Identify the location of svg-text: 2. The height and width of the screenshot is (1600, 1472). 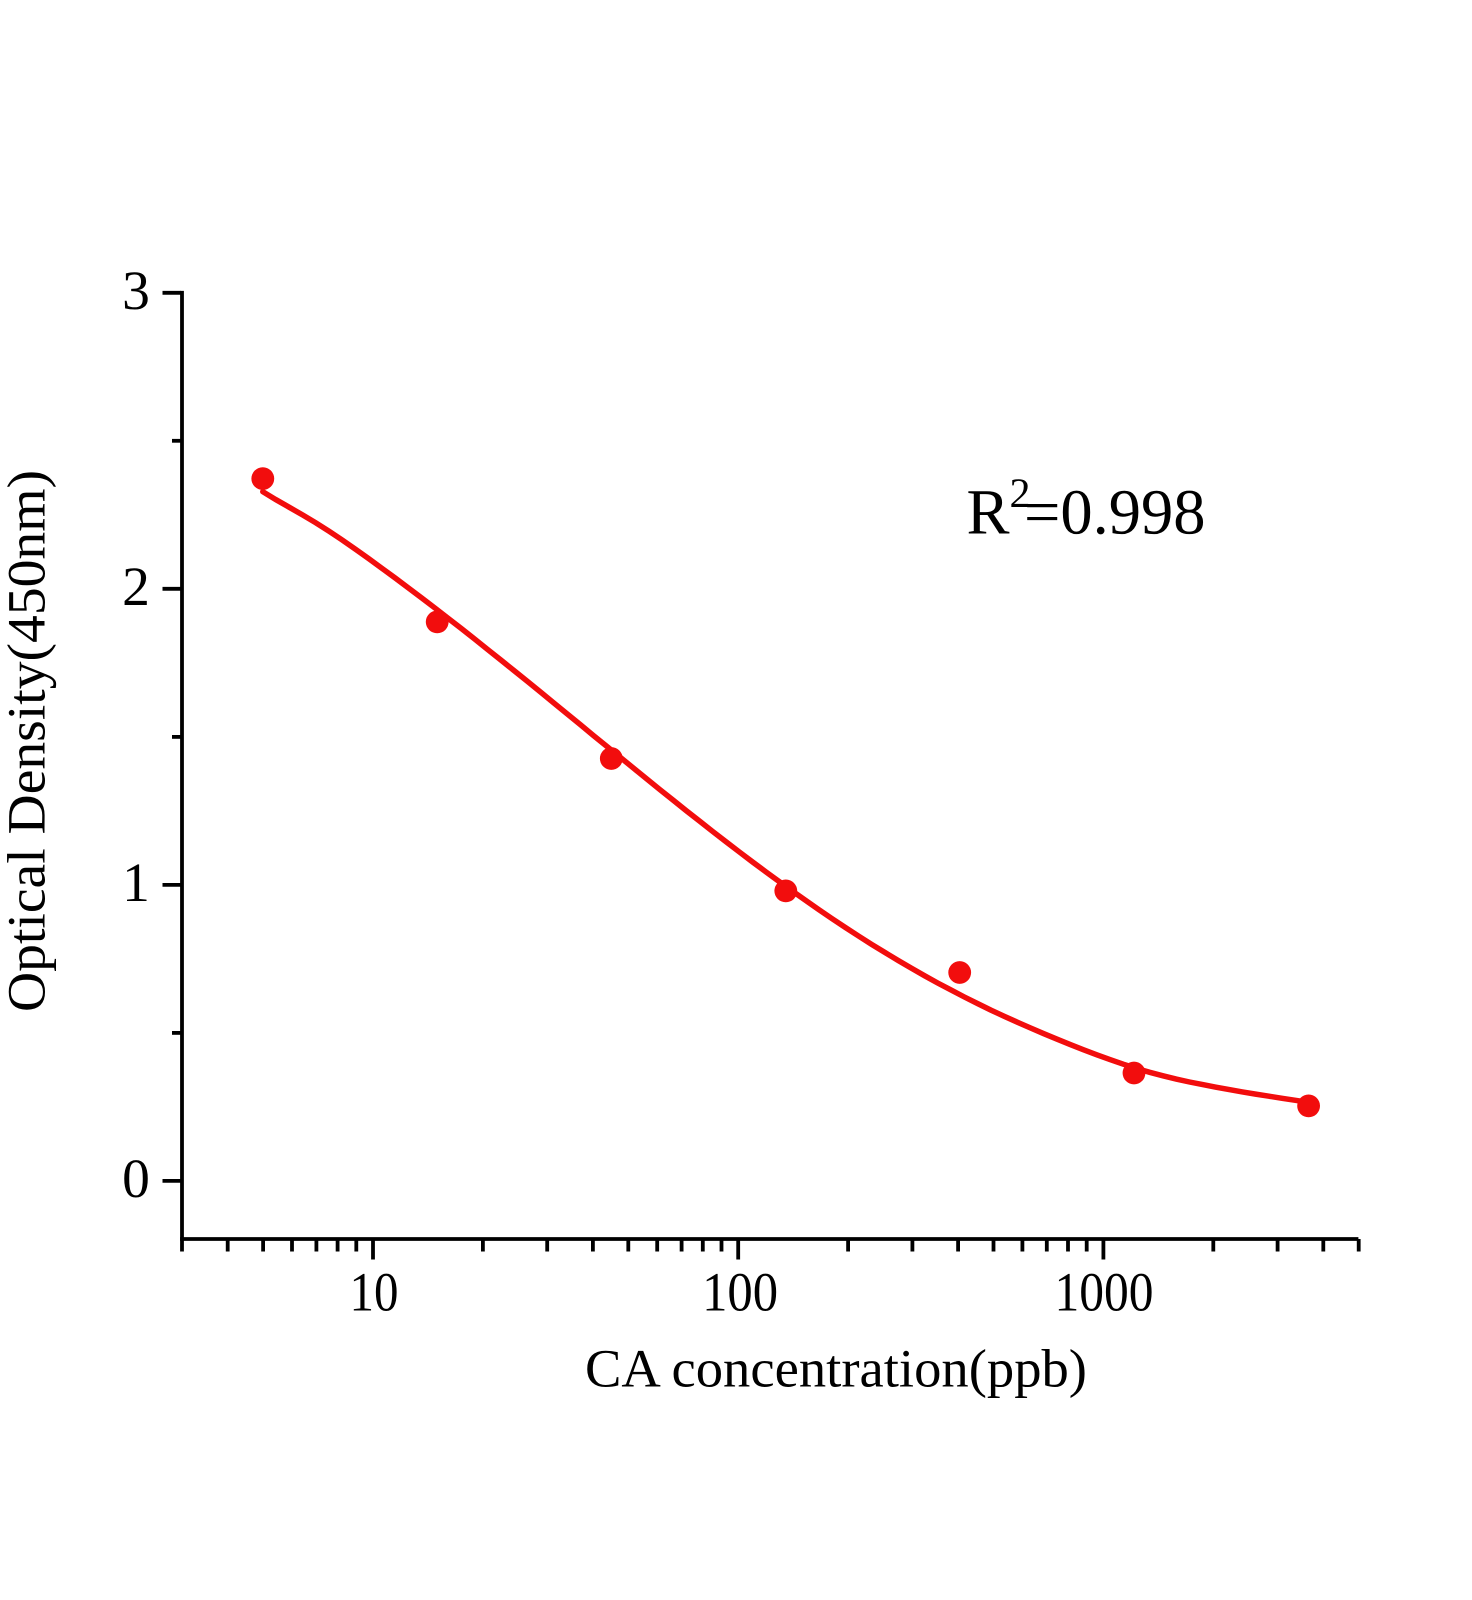
(136, 587).